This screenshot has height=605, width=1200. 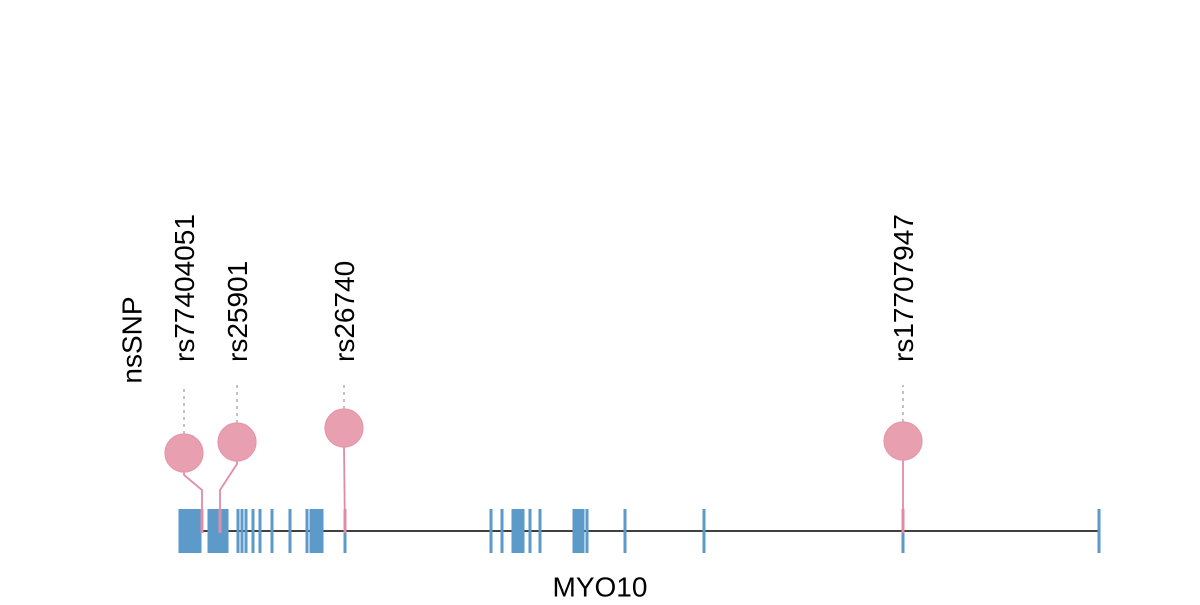 What do you see at coordinates (132, 339) in the screenshot?
I see `track-label: nsSNP` at bounding box center [132, 339].